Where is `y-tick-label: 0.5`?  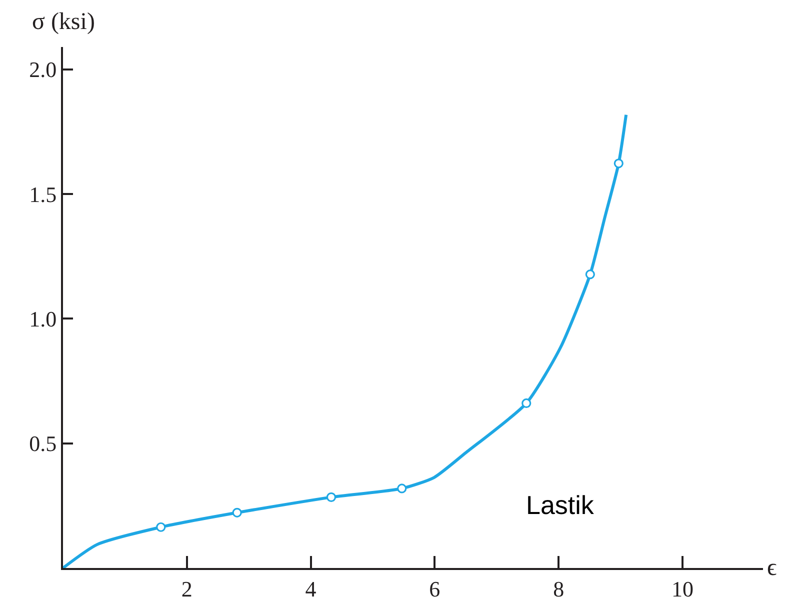 y-tick-label: 0.5 is located at coordinates (43, 443).